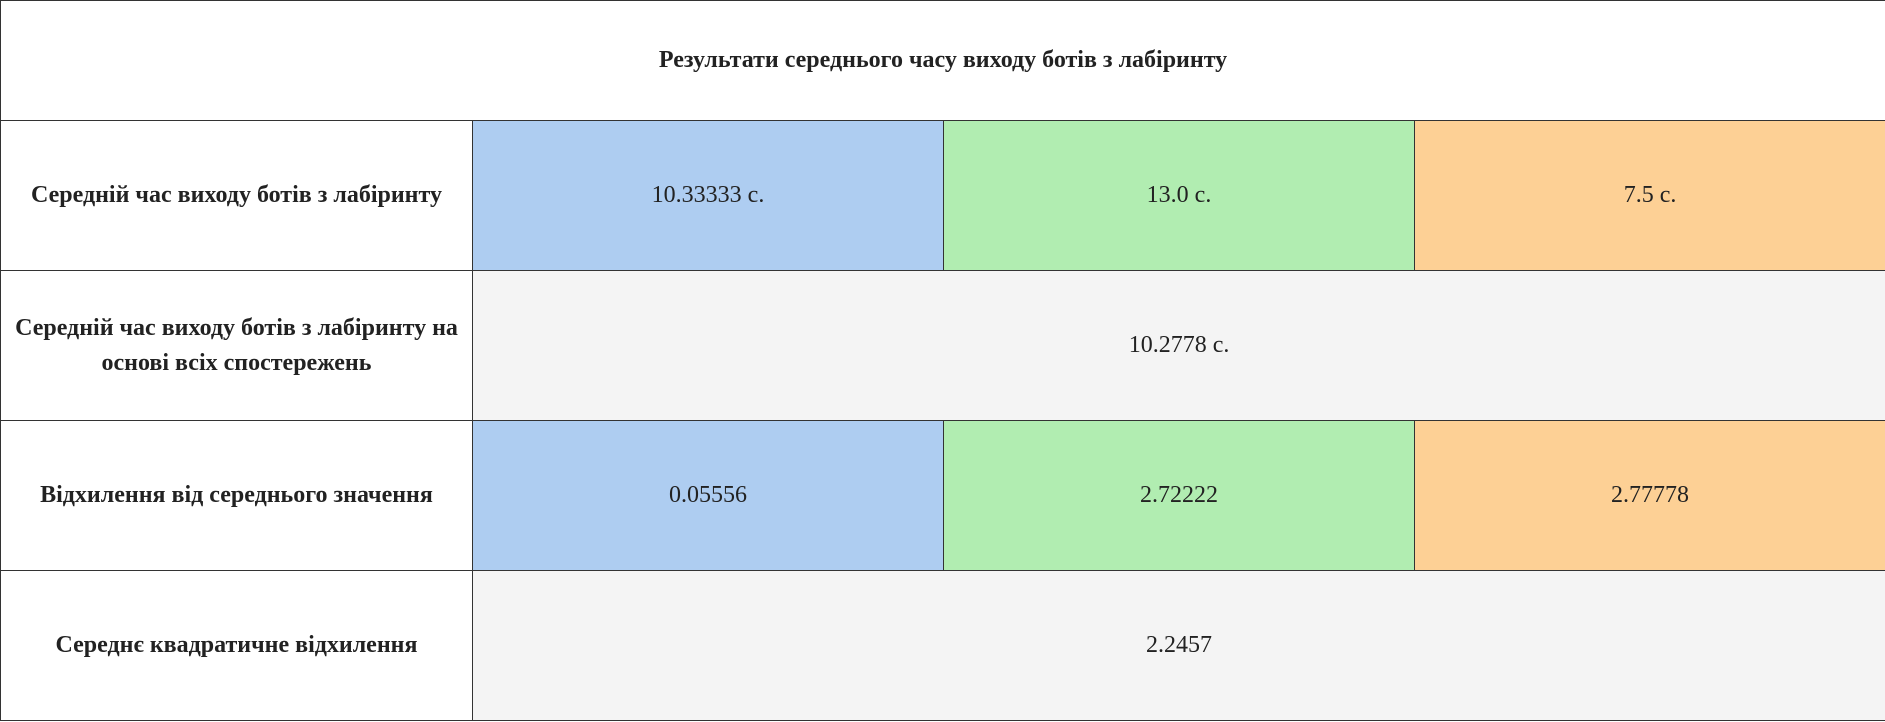 The image size is (1885, 722). Describe the element at coordinates (1179, 195) in the screenshot. I see `avg-time-cell-2: 13.0 с.` at that location.